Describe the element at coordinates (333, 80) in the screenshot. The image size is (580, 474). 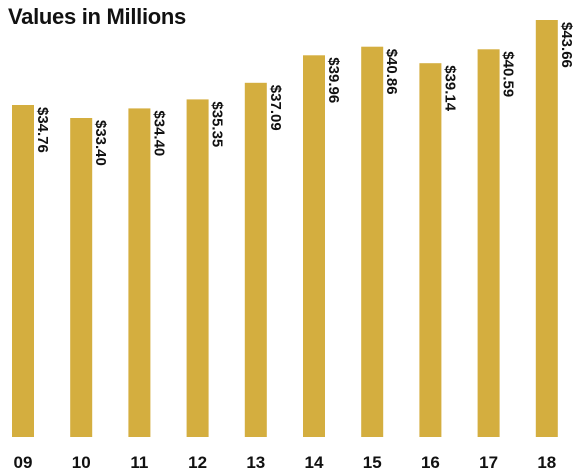
I see `data-label-14: $39.96` at that location.